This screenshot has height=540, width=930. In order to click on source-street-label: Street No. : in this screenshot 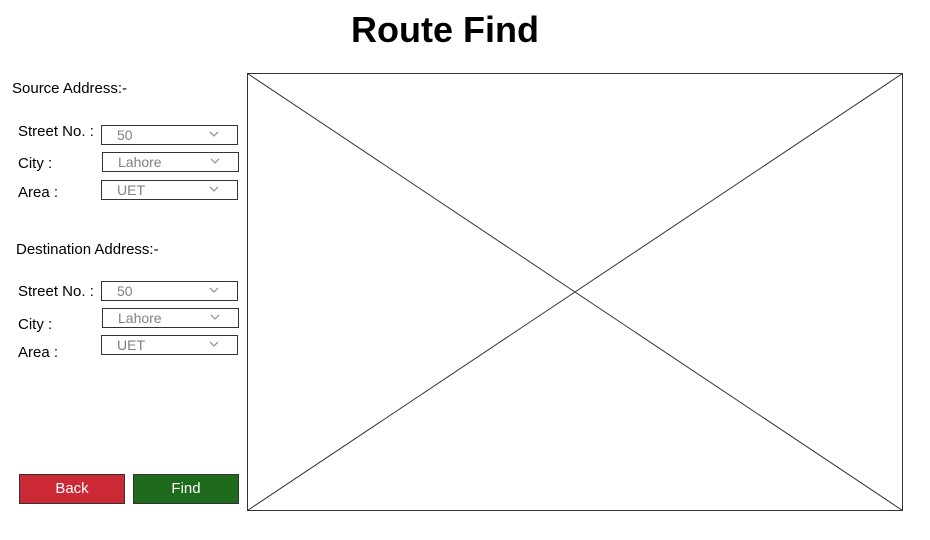, I will do `click(56, 131)`.